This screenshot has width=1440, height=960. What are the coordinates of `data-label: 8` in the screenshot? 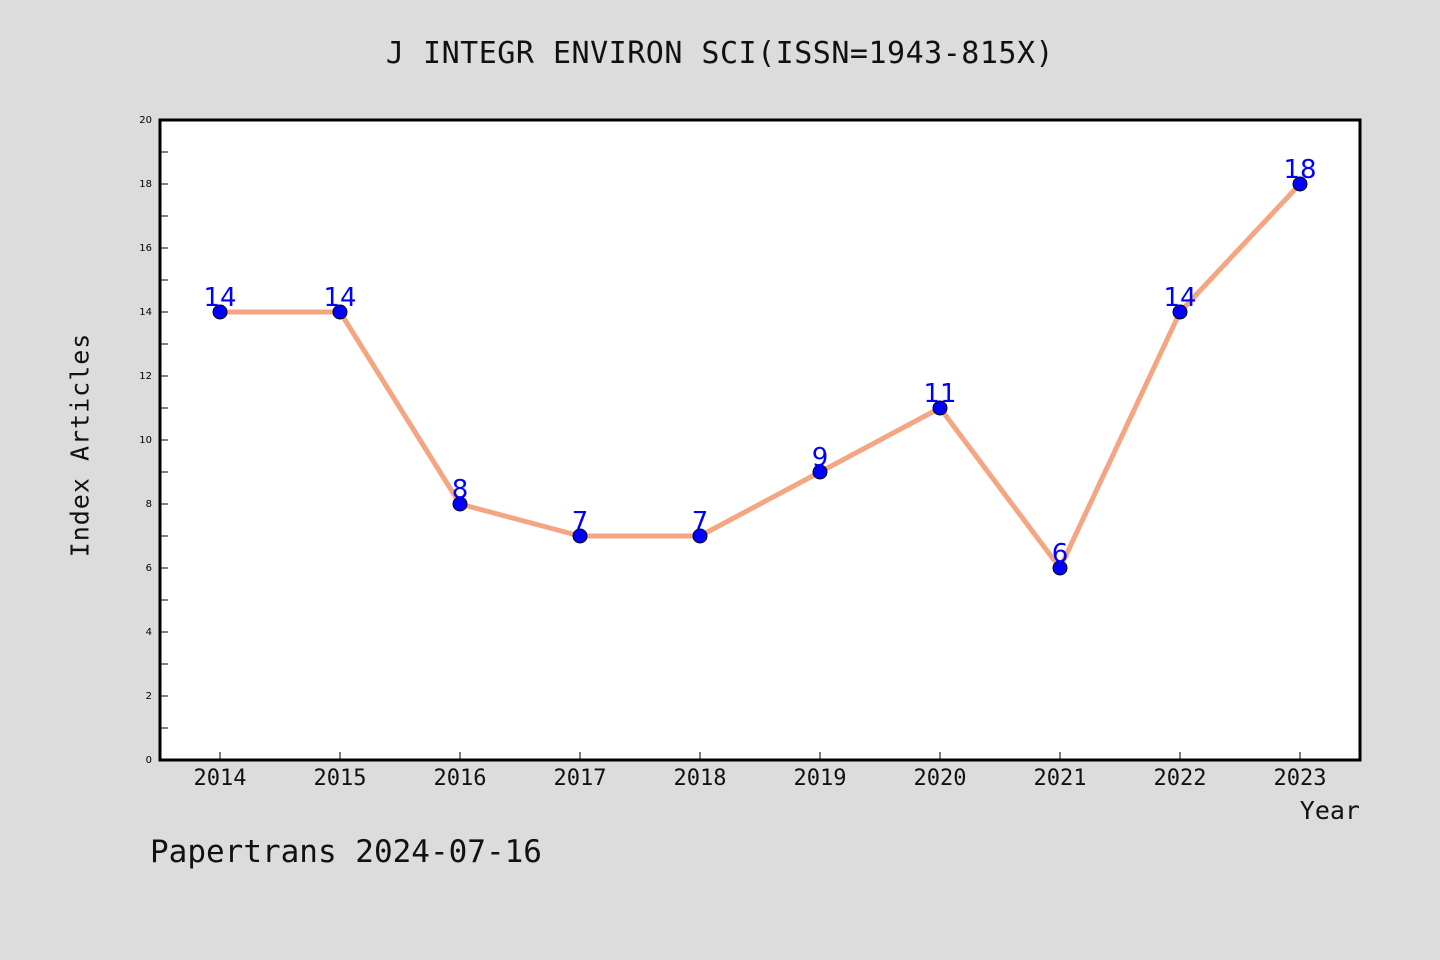 It's located at (460, 490).